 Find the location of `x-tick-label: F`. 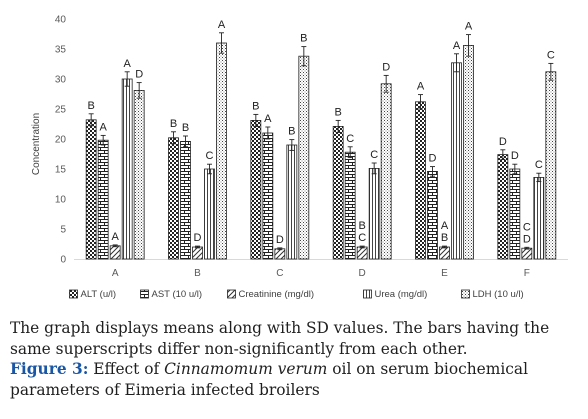

x-tick-label: F is located at coordinates (527, 273).